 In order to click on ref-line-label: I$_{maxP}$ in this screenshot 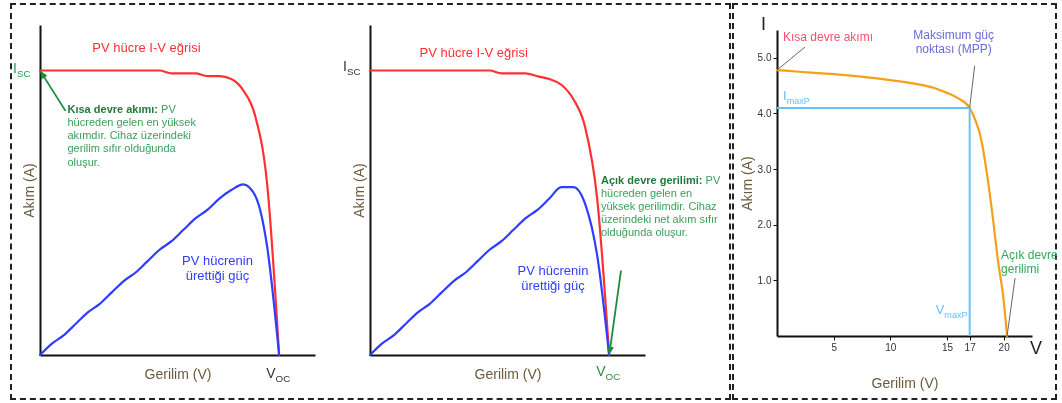, I will do `click(796, 97)`.